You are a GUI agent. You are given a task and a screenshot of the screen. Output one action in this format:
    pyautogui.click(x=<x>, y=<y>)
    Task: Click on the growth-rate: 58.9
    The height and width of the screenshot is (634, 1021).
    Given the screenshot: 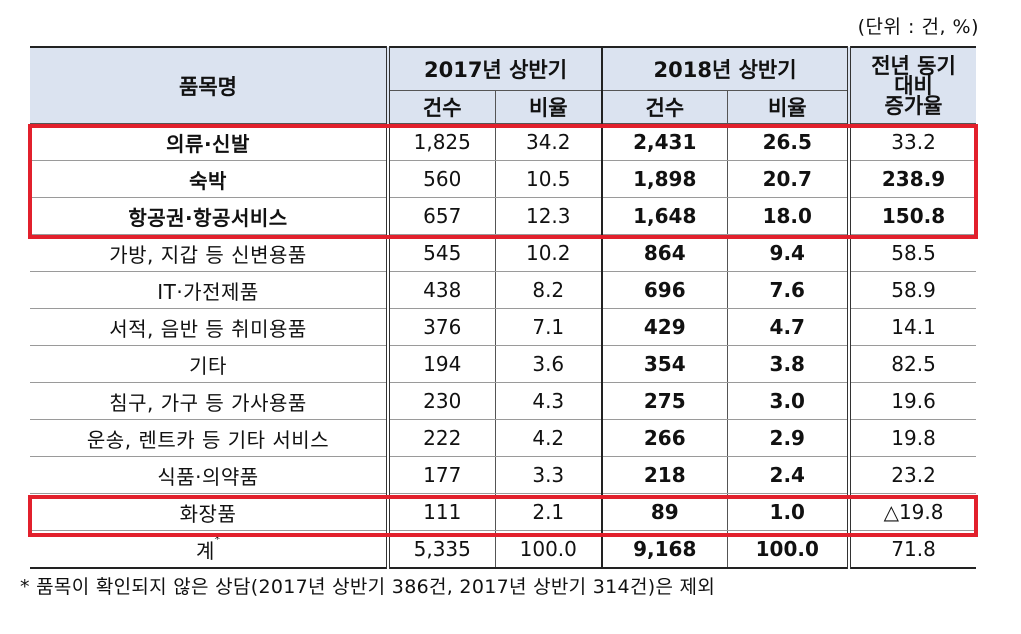 What is the action you would take?
    pyautogui.click(x=912, y=290)
    